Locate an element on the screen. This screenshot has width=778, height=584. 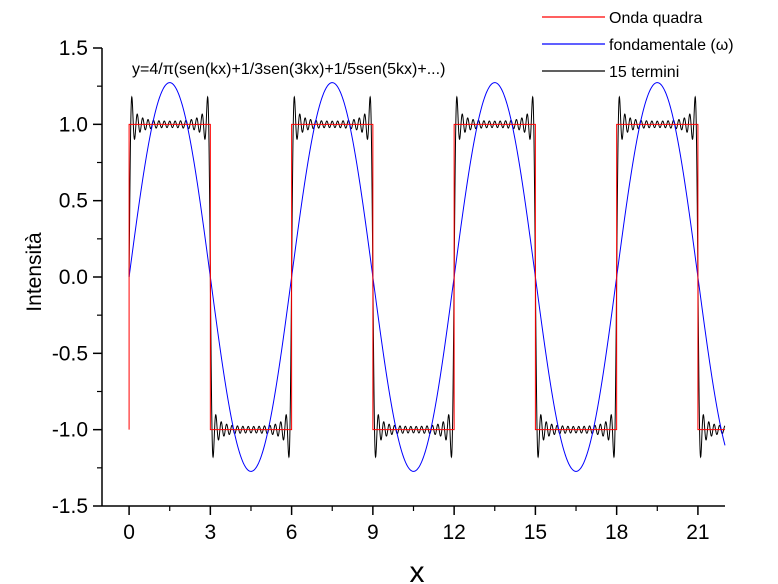
x-tick-label: 15 is located at coordinates (535, 532).